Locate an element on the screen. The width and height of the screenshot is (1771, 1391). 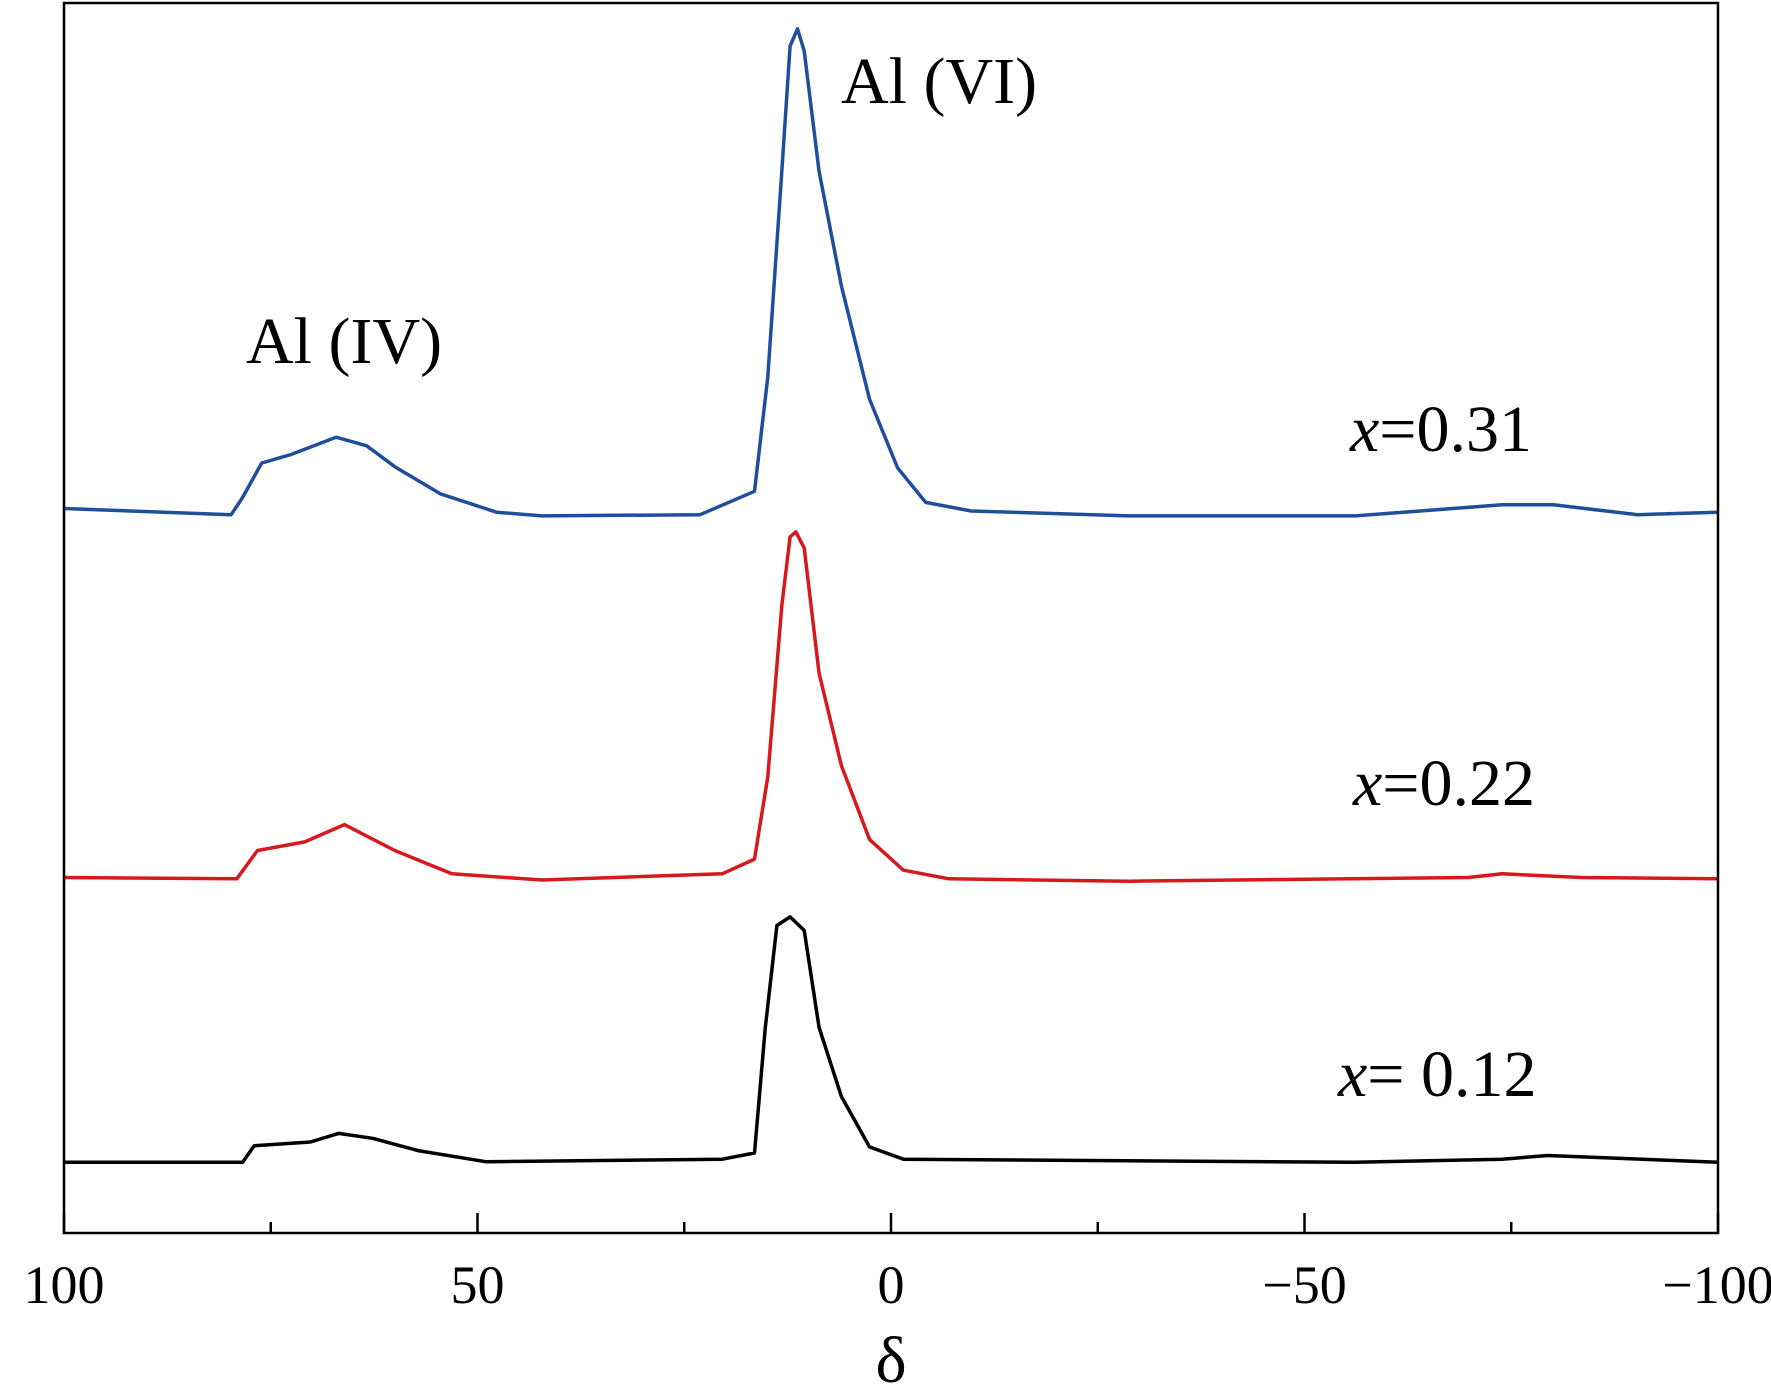
annotation: Al (IV) is located at coordinates (344, 341).